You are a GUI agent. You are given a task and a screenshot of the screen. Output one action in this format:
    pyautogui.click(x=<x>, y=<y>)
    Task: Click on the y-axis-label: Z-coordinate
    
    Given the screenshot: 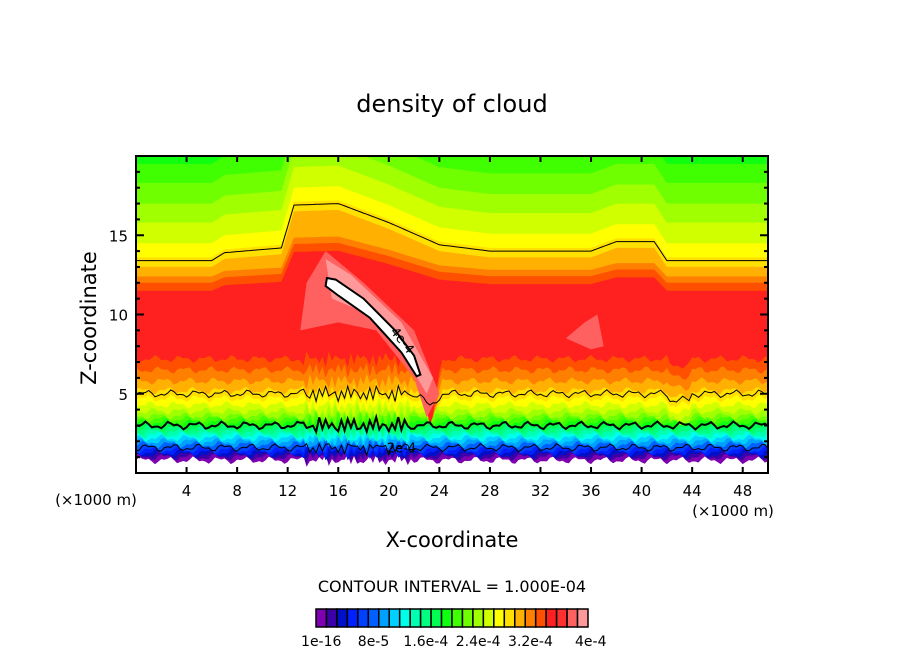 What is the action you would take?
    pyautogui.click(x=89, y=318)
    